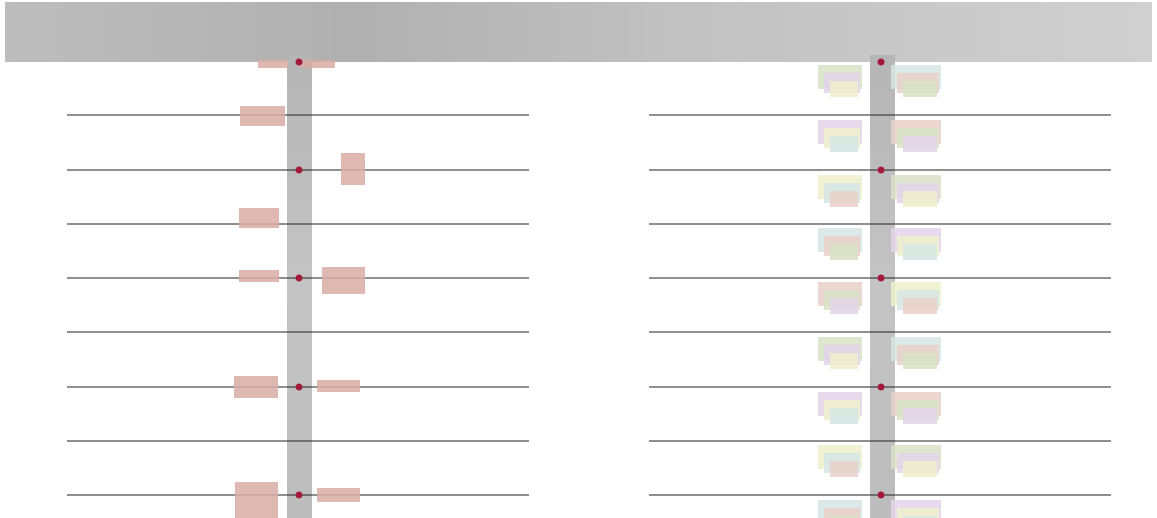  I want to click on left-post, so click(299, 286).